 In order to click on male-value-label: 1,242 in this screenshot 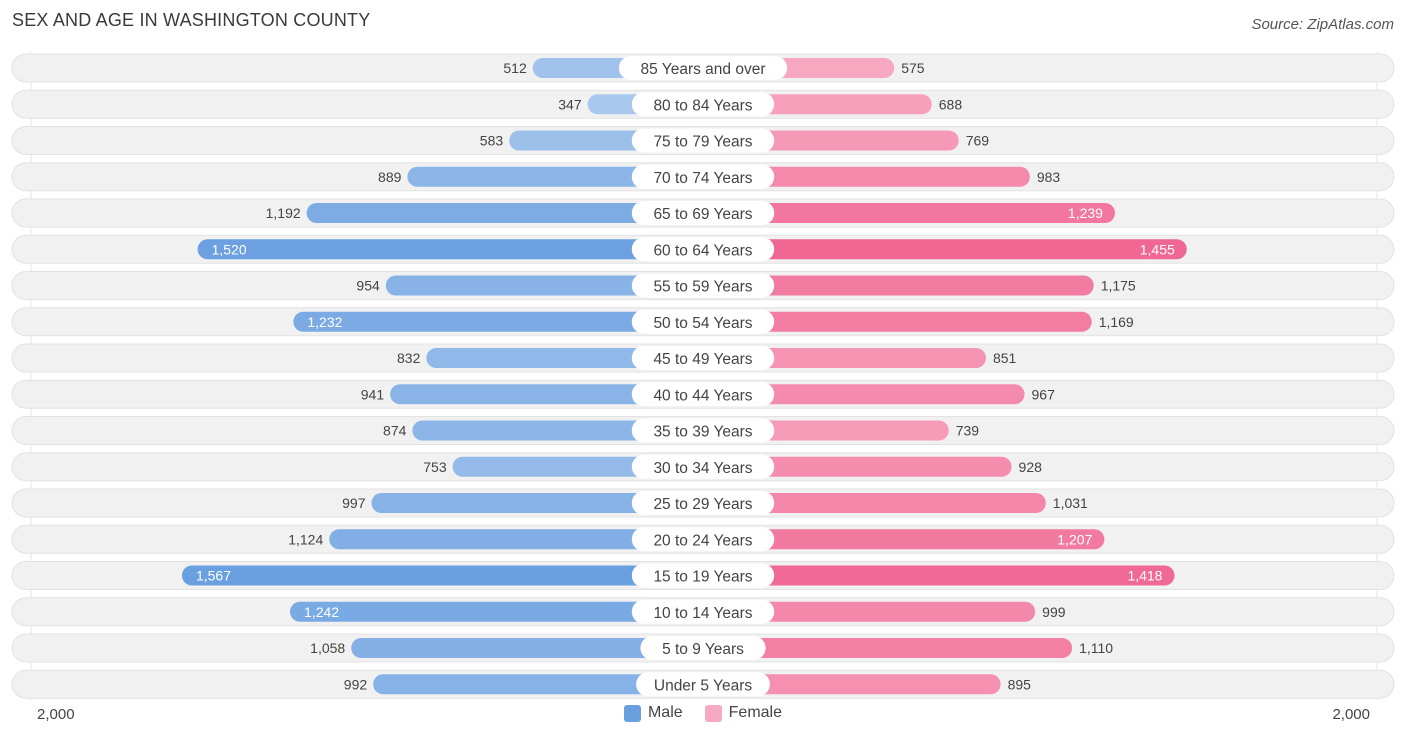, I will do `click(321, 612)`.